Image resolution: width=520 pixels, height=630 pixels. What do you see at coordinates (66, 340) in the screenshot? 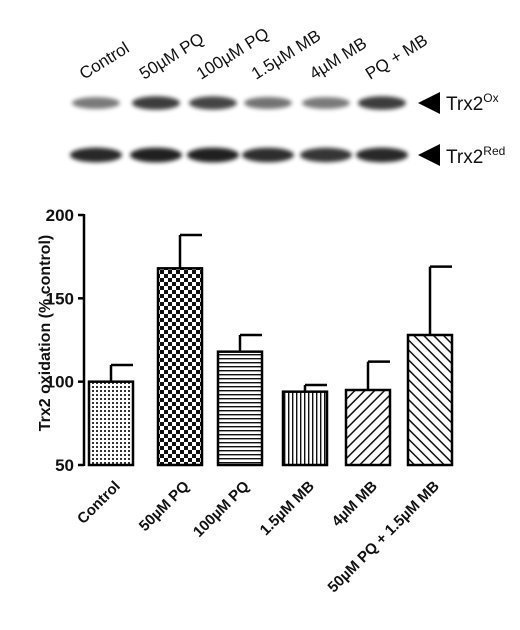
I see `y-axis: 50 100 150 200` at bounding box center [66, 340].